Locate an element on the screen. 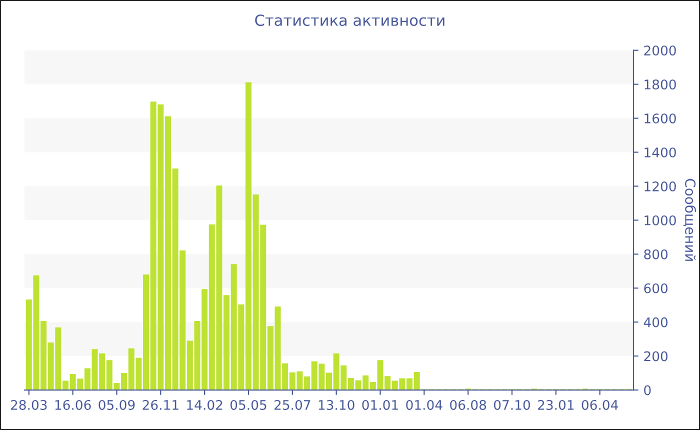  y-tick-label: 2000 is located at coordinates (660, 51).